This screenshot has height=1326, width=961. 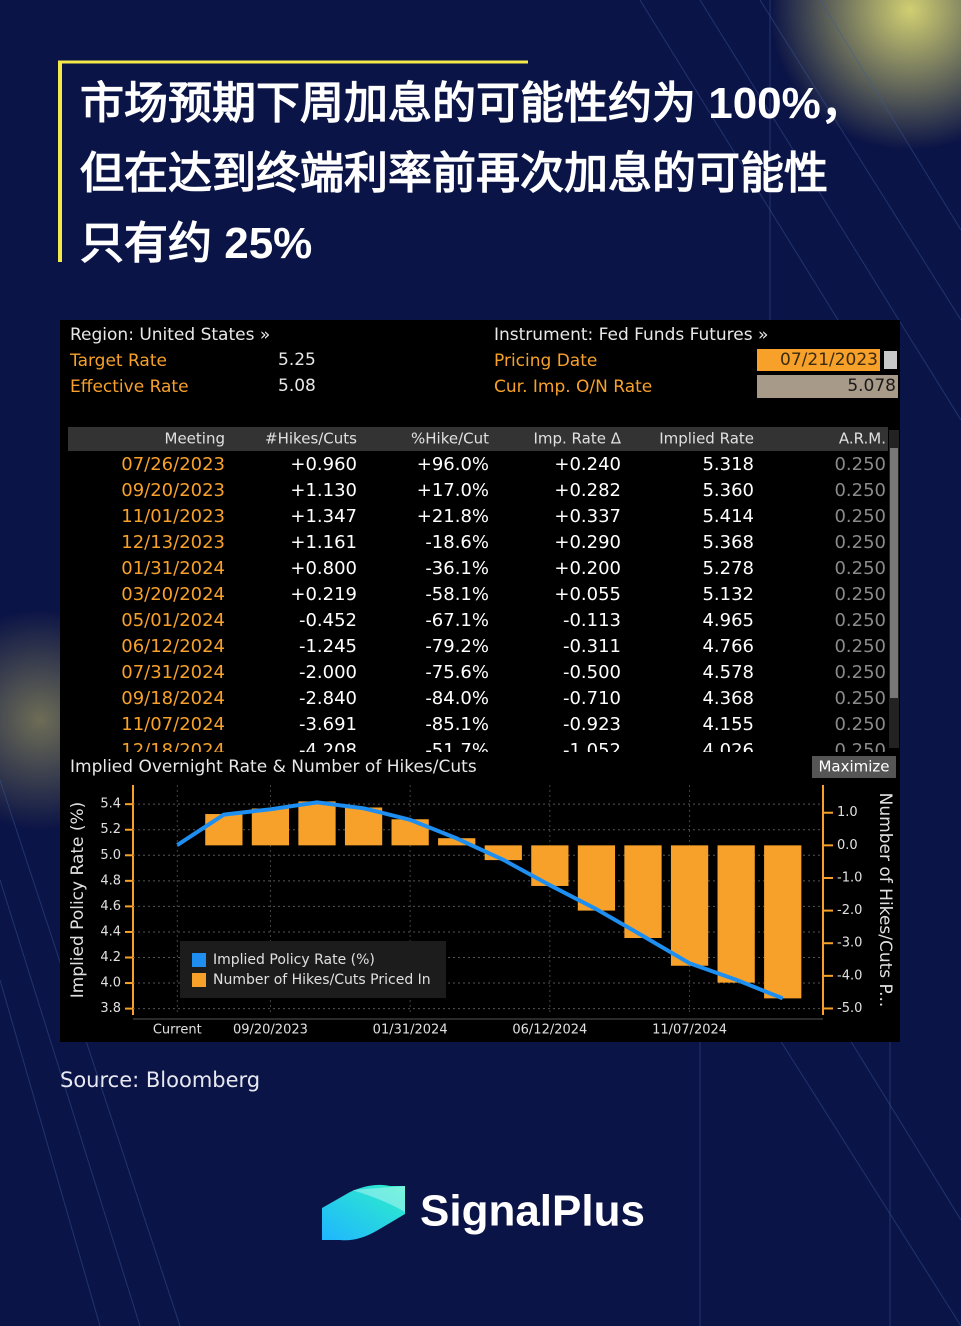 I want to click on table-cell: 12/18/2024, so click(x=173, y=750).